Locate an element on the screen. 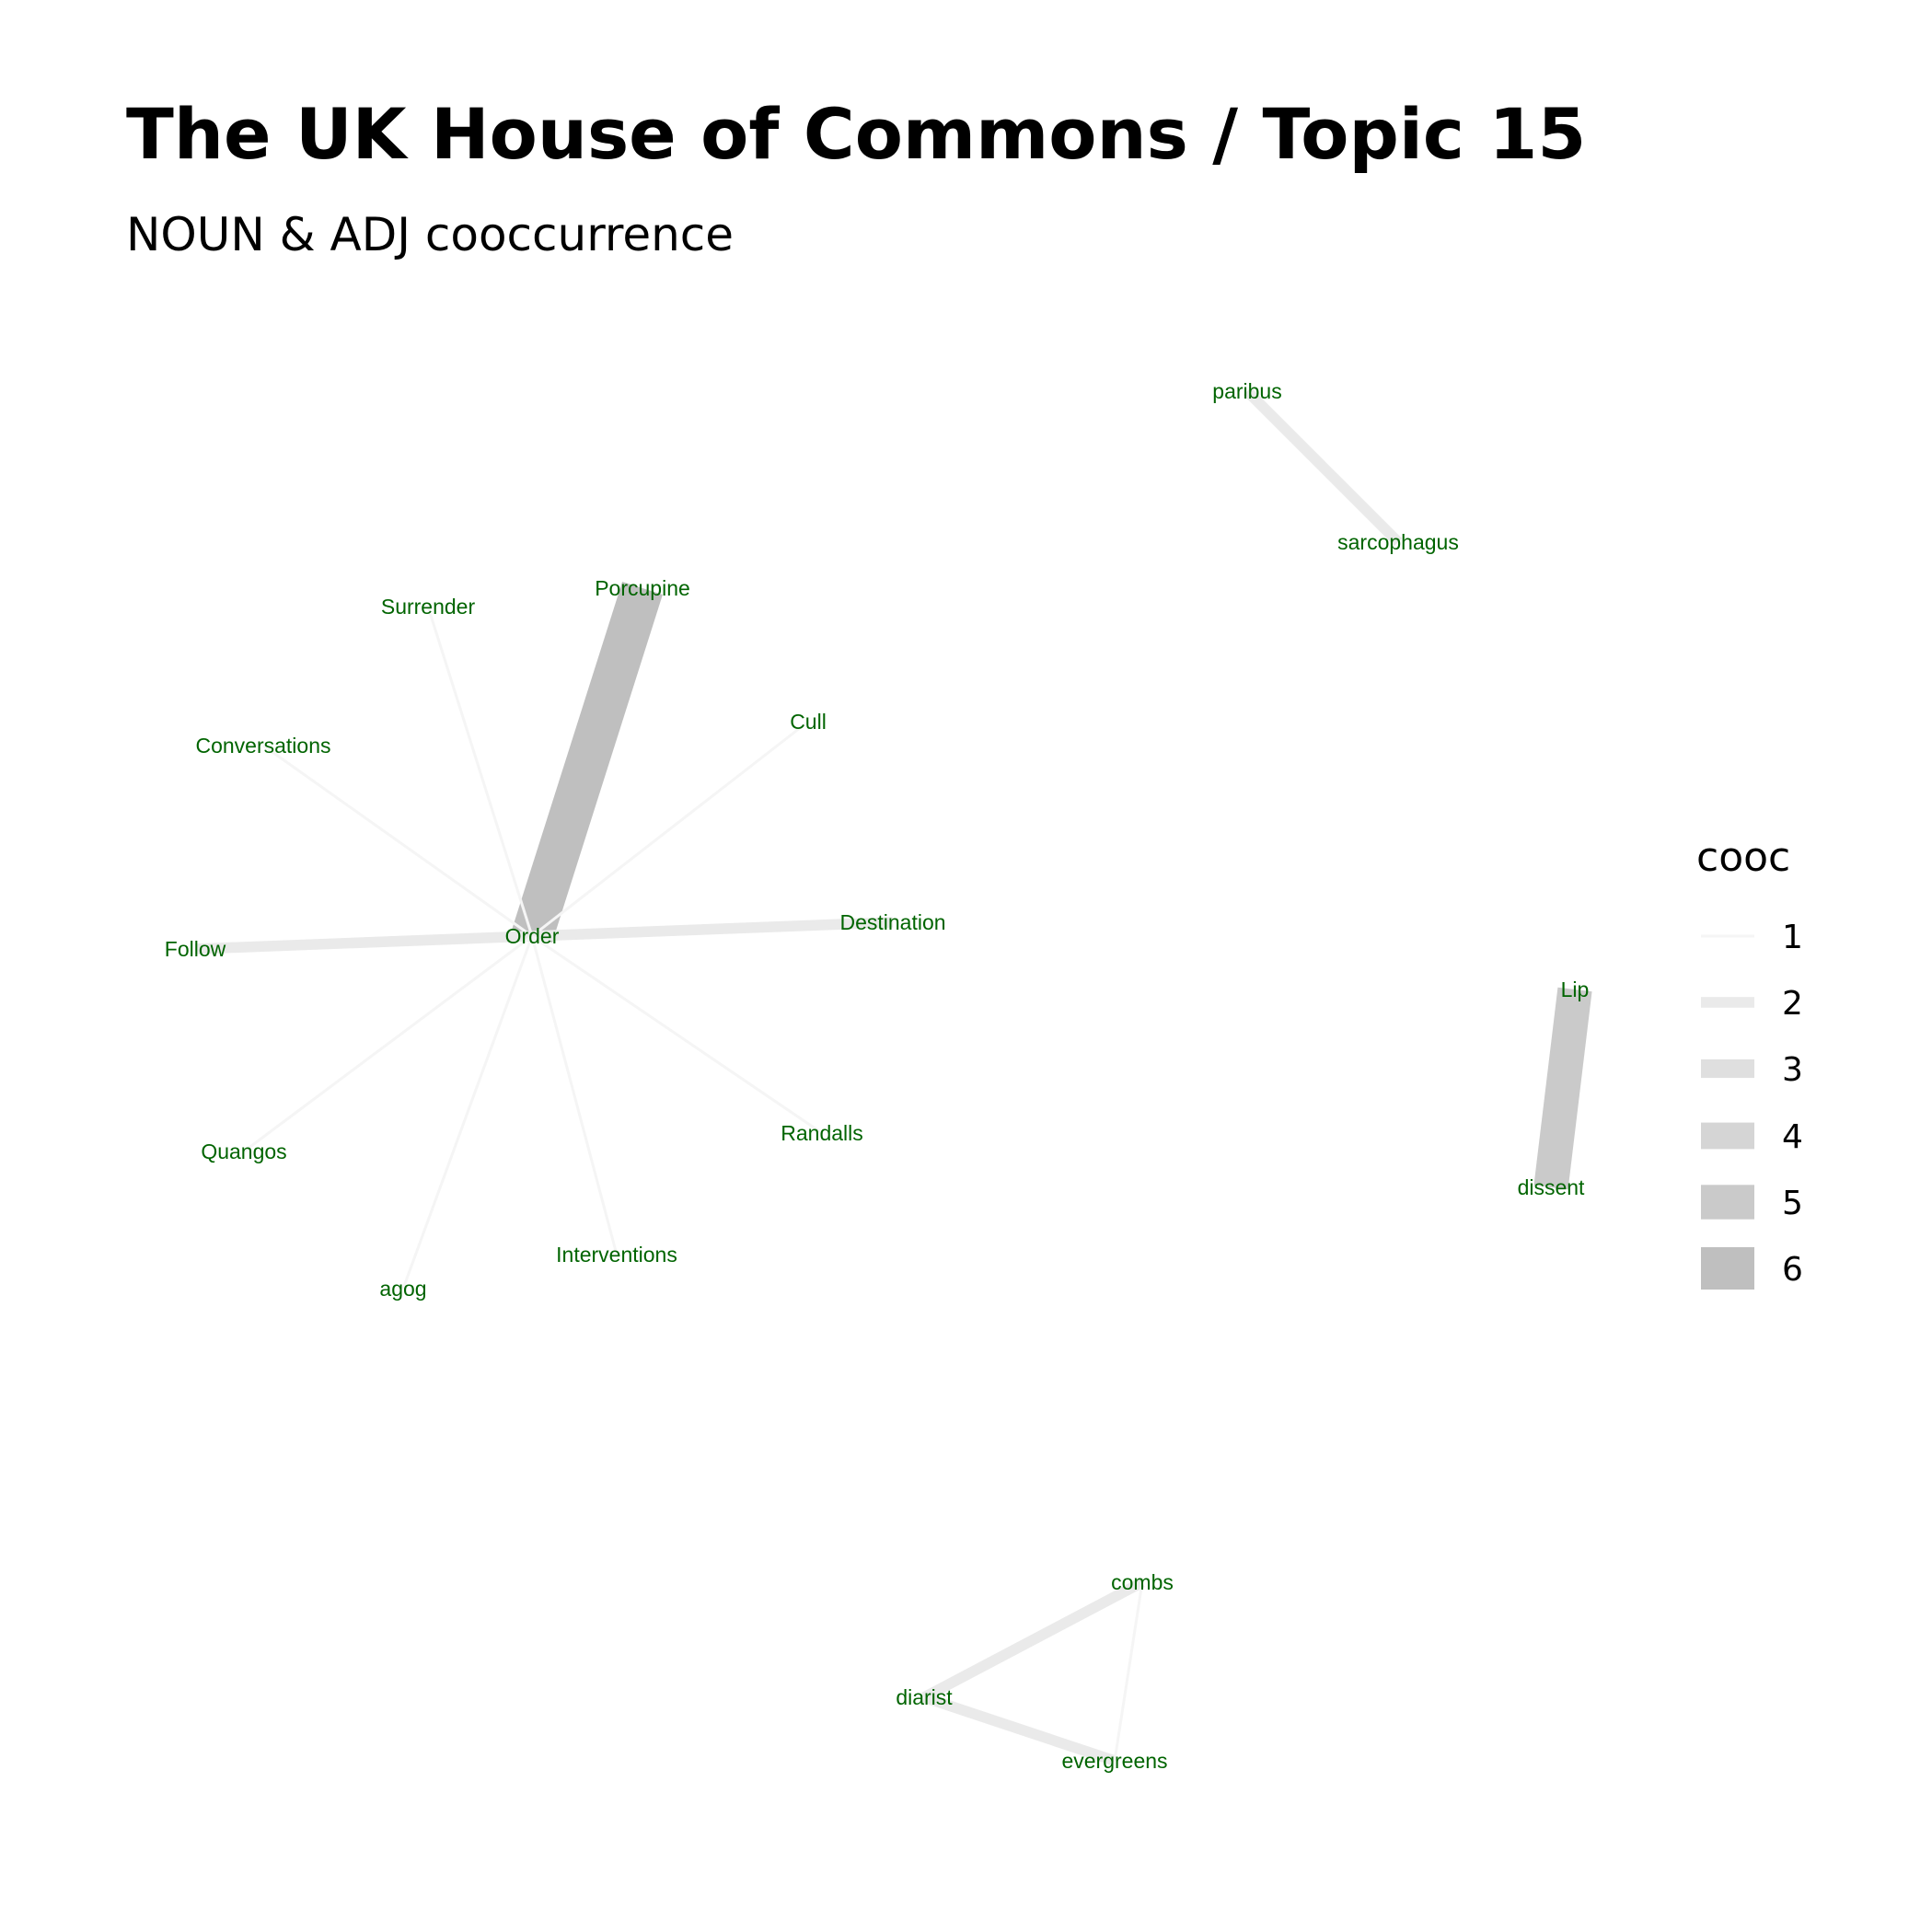  legend-label-1: 1 is located at coordinates (1793, 938).